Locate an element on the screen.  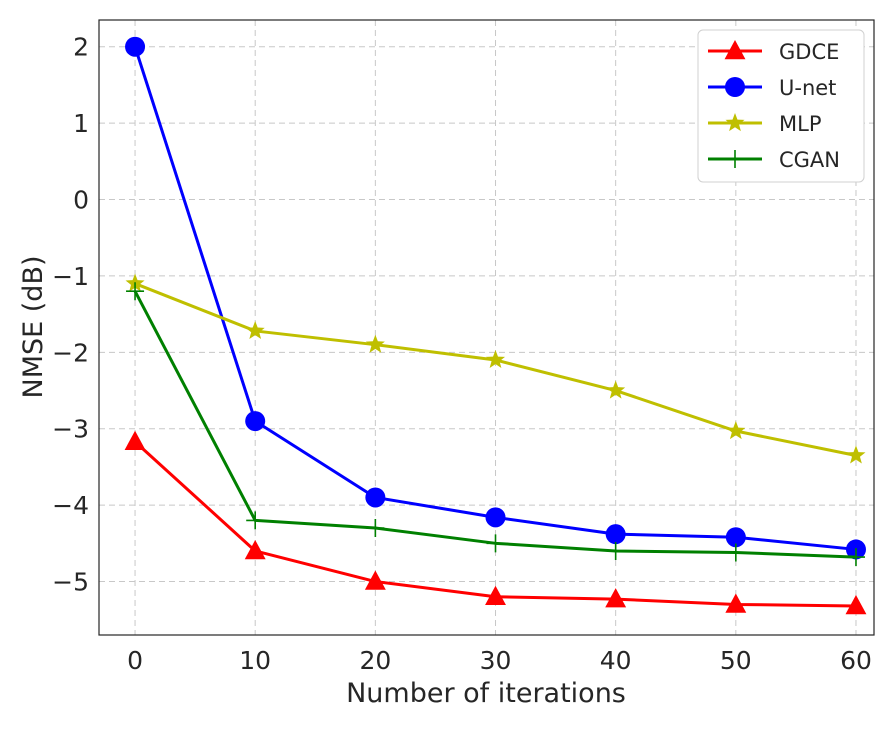
x-tick-label: 0 is located at coordinates (135, 660).